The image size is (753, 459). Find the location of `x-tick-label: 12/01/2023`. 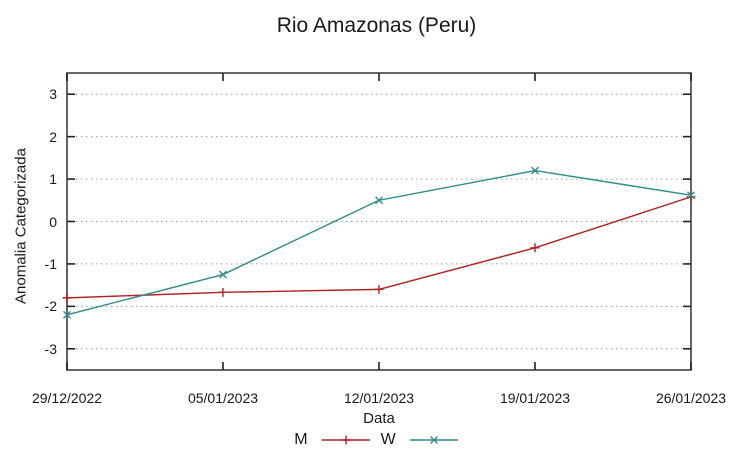

x-tick-label: 12/01/2023 is located at coordinates (379, 398).